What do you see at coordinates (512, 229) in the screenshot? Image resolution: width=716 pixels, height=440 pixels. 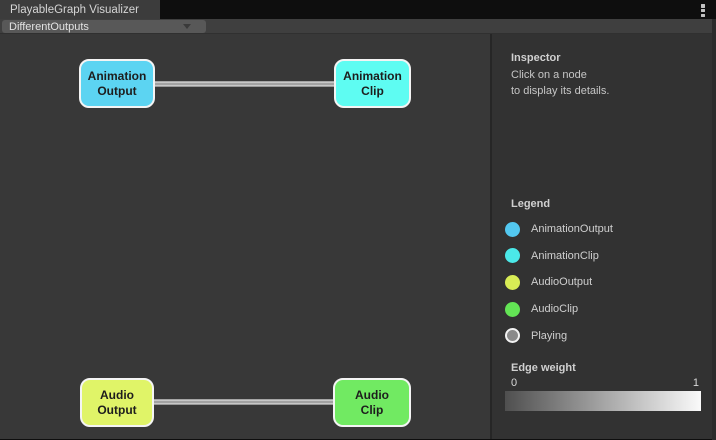 I see `animationoutput-color-dot-icon` at bounding box center [512, 229].